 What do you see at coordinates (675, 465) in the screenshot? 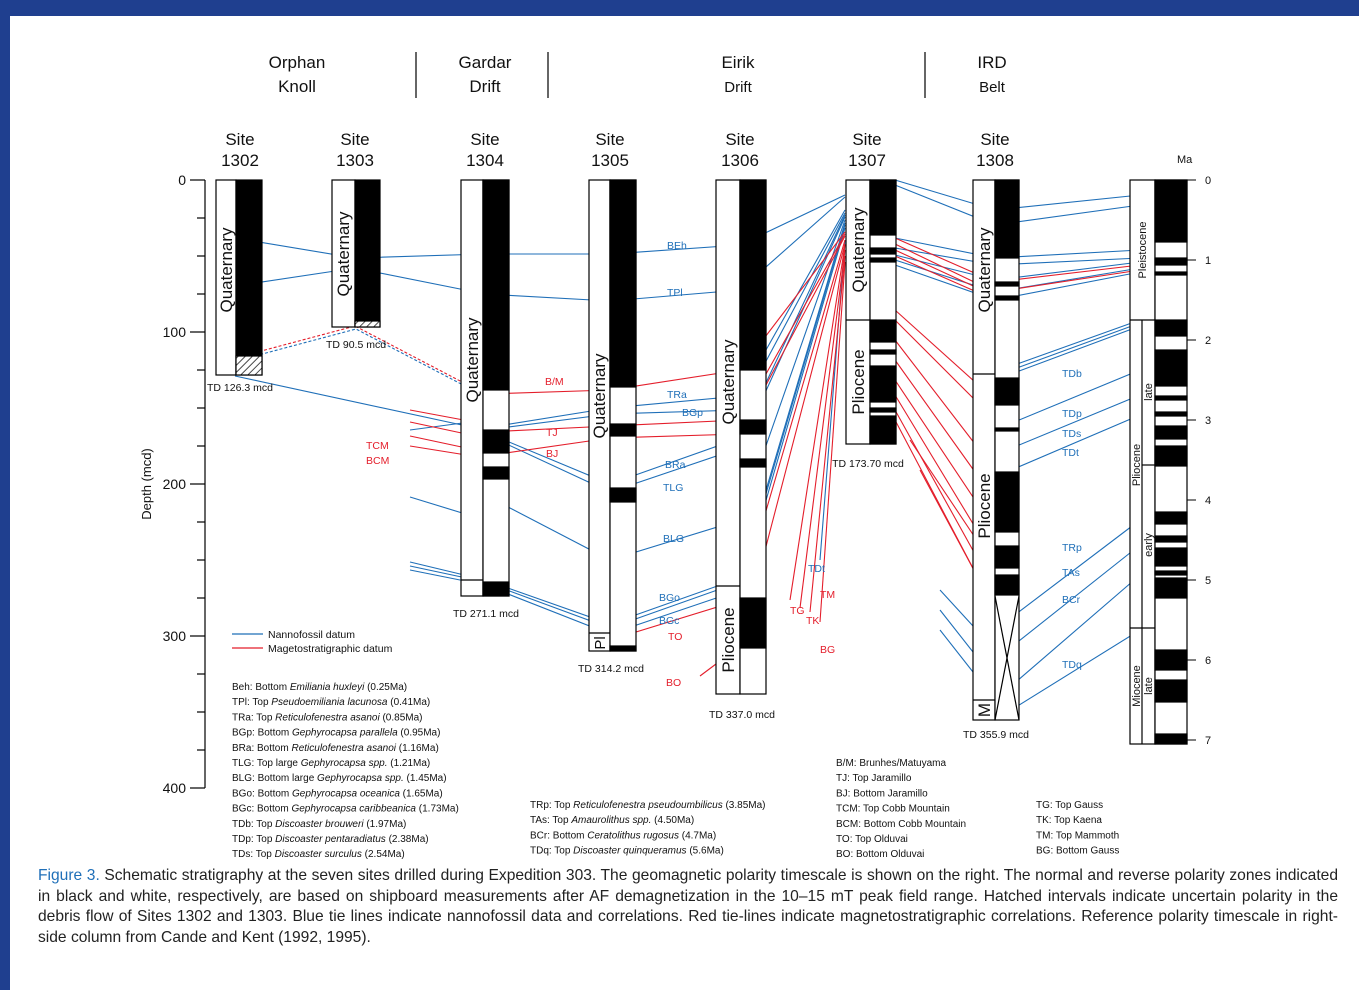
I see `datum-BRa: BRa` at bounding box center [675, 465].